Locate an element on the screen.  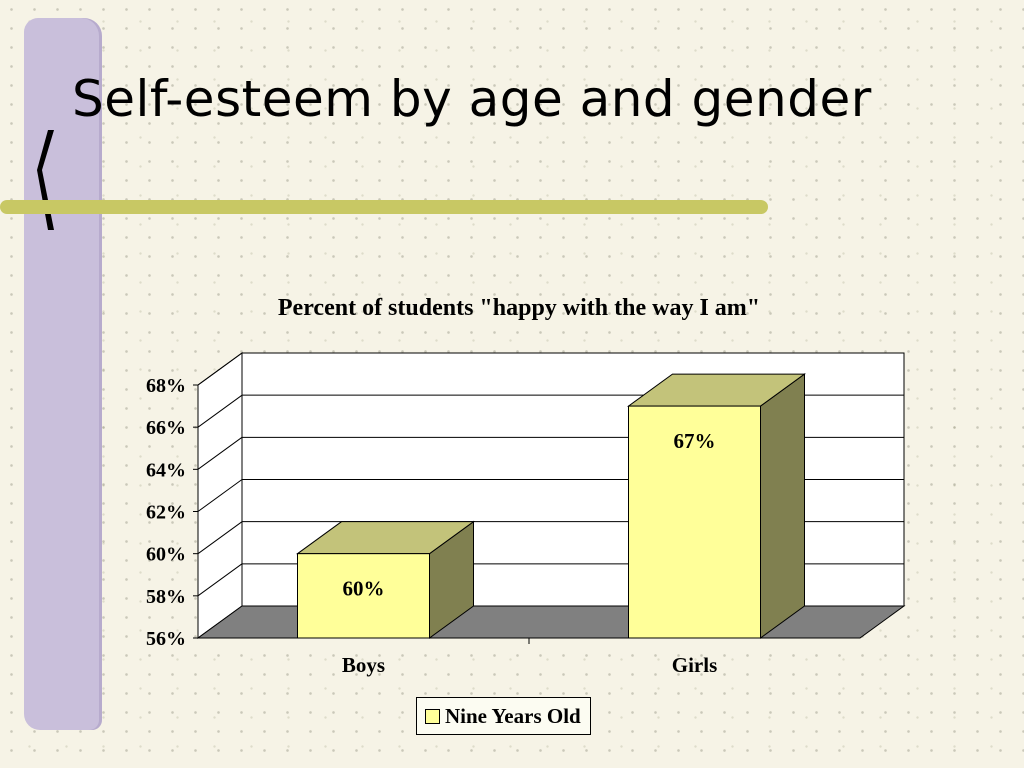
y-tick-label: 66% is located at coordinates (166, 428).